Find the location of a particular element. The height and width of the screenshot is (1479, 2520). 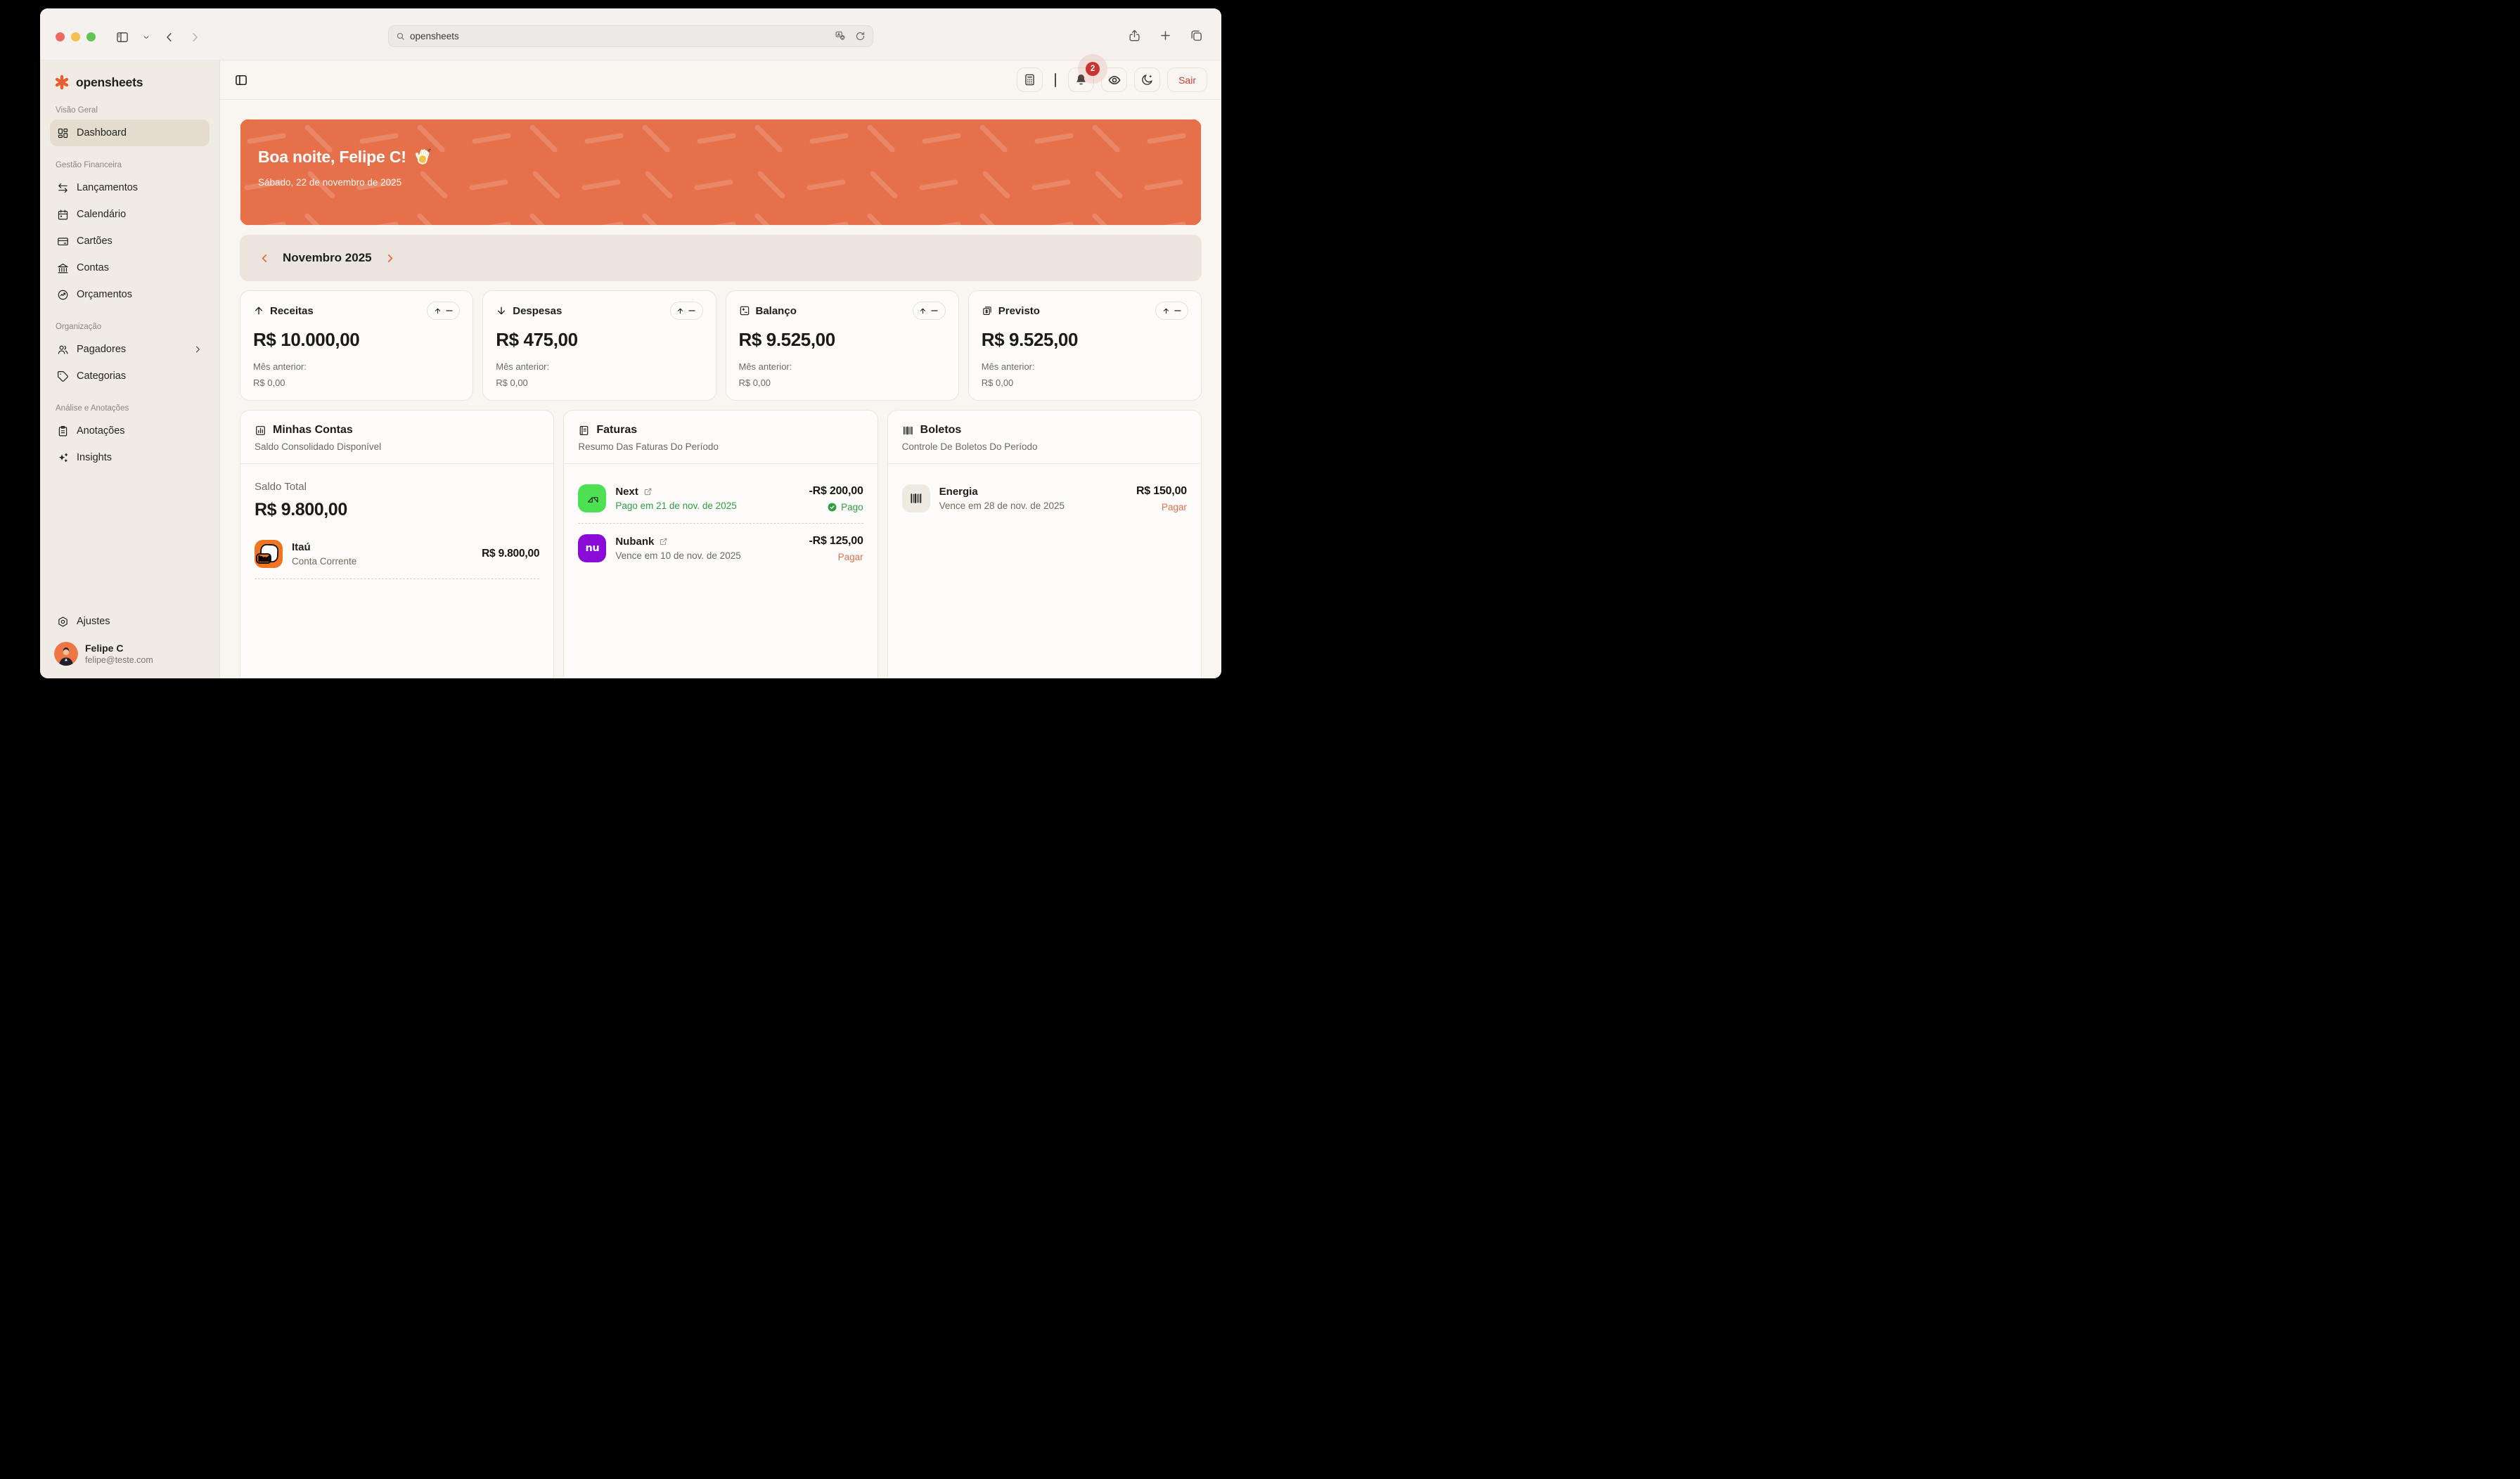

total-balance-value: R$ 9.800,00 is located at coordinates (301, 509).